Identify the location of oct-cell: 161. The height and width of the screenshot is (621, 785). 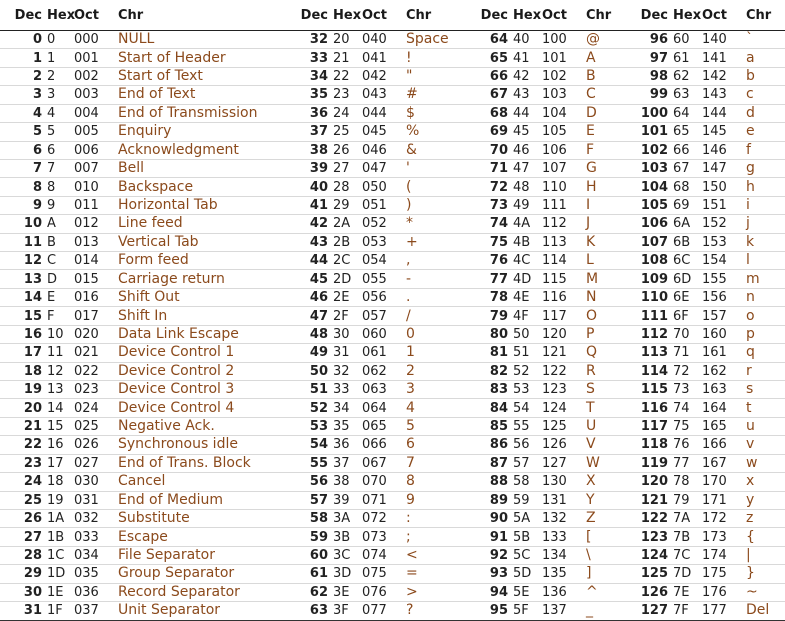
(720, 353).